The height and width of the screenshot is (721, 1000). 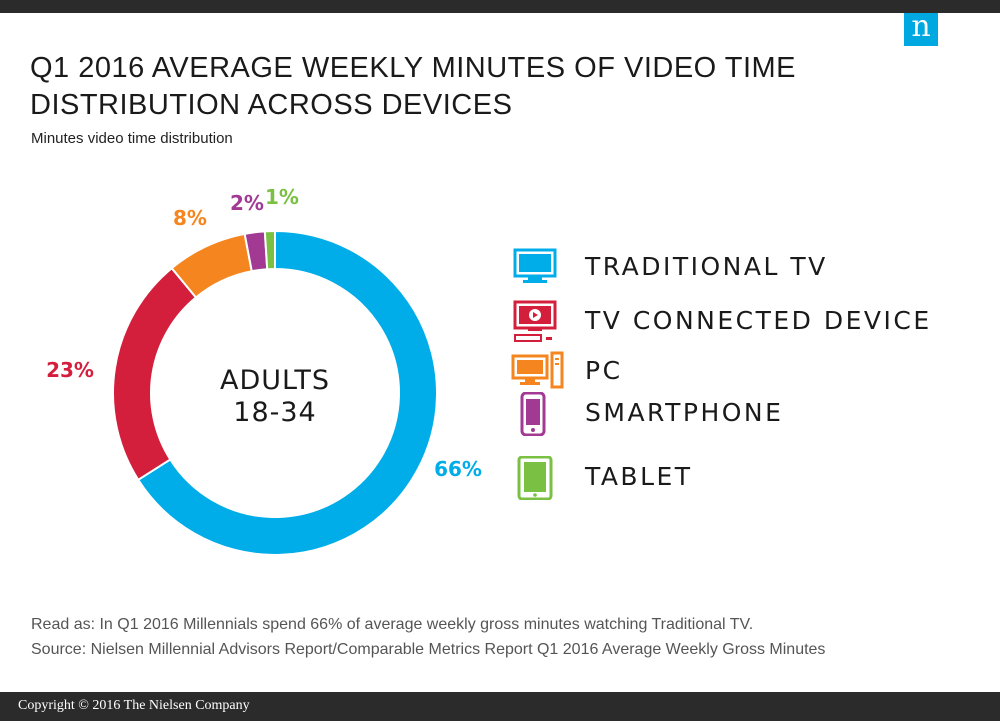 I want to click on donut-value-label-tablet: 1%, so click(x=282, y=197).